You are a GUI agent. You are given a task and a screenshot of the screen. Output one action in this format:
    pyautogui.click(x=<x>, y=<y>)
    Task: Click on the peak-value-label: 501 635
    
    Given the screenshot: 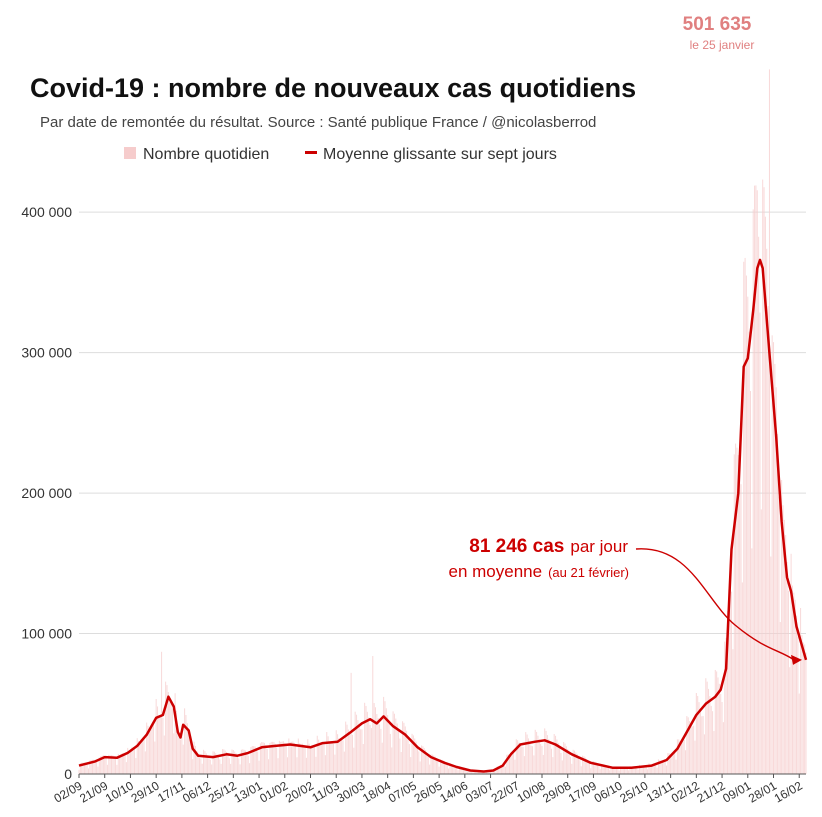 What is the action you would take?
    pyautogui.click(x=717, y=24)
    